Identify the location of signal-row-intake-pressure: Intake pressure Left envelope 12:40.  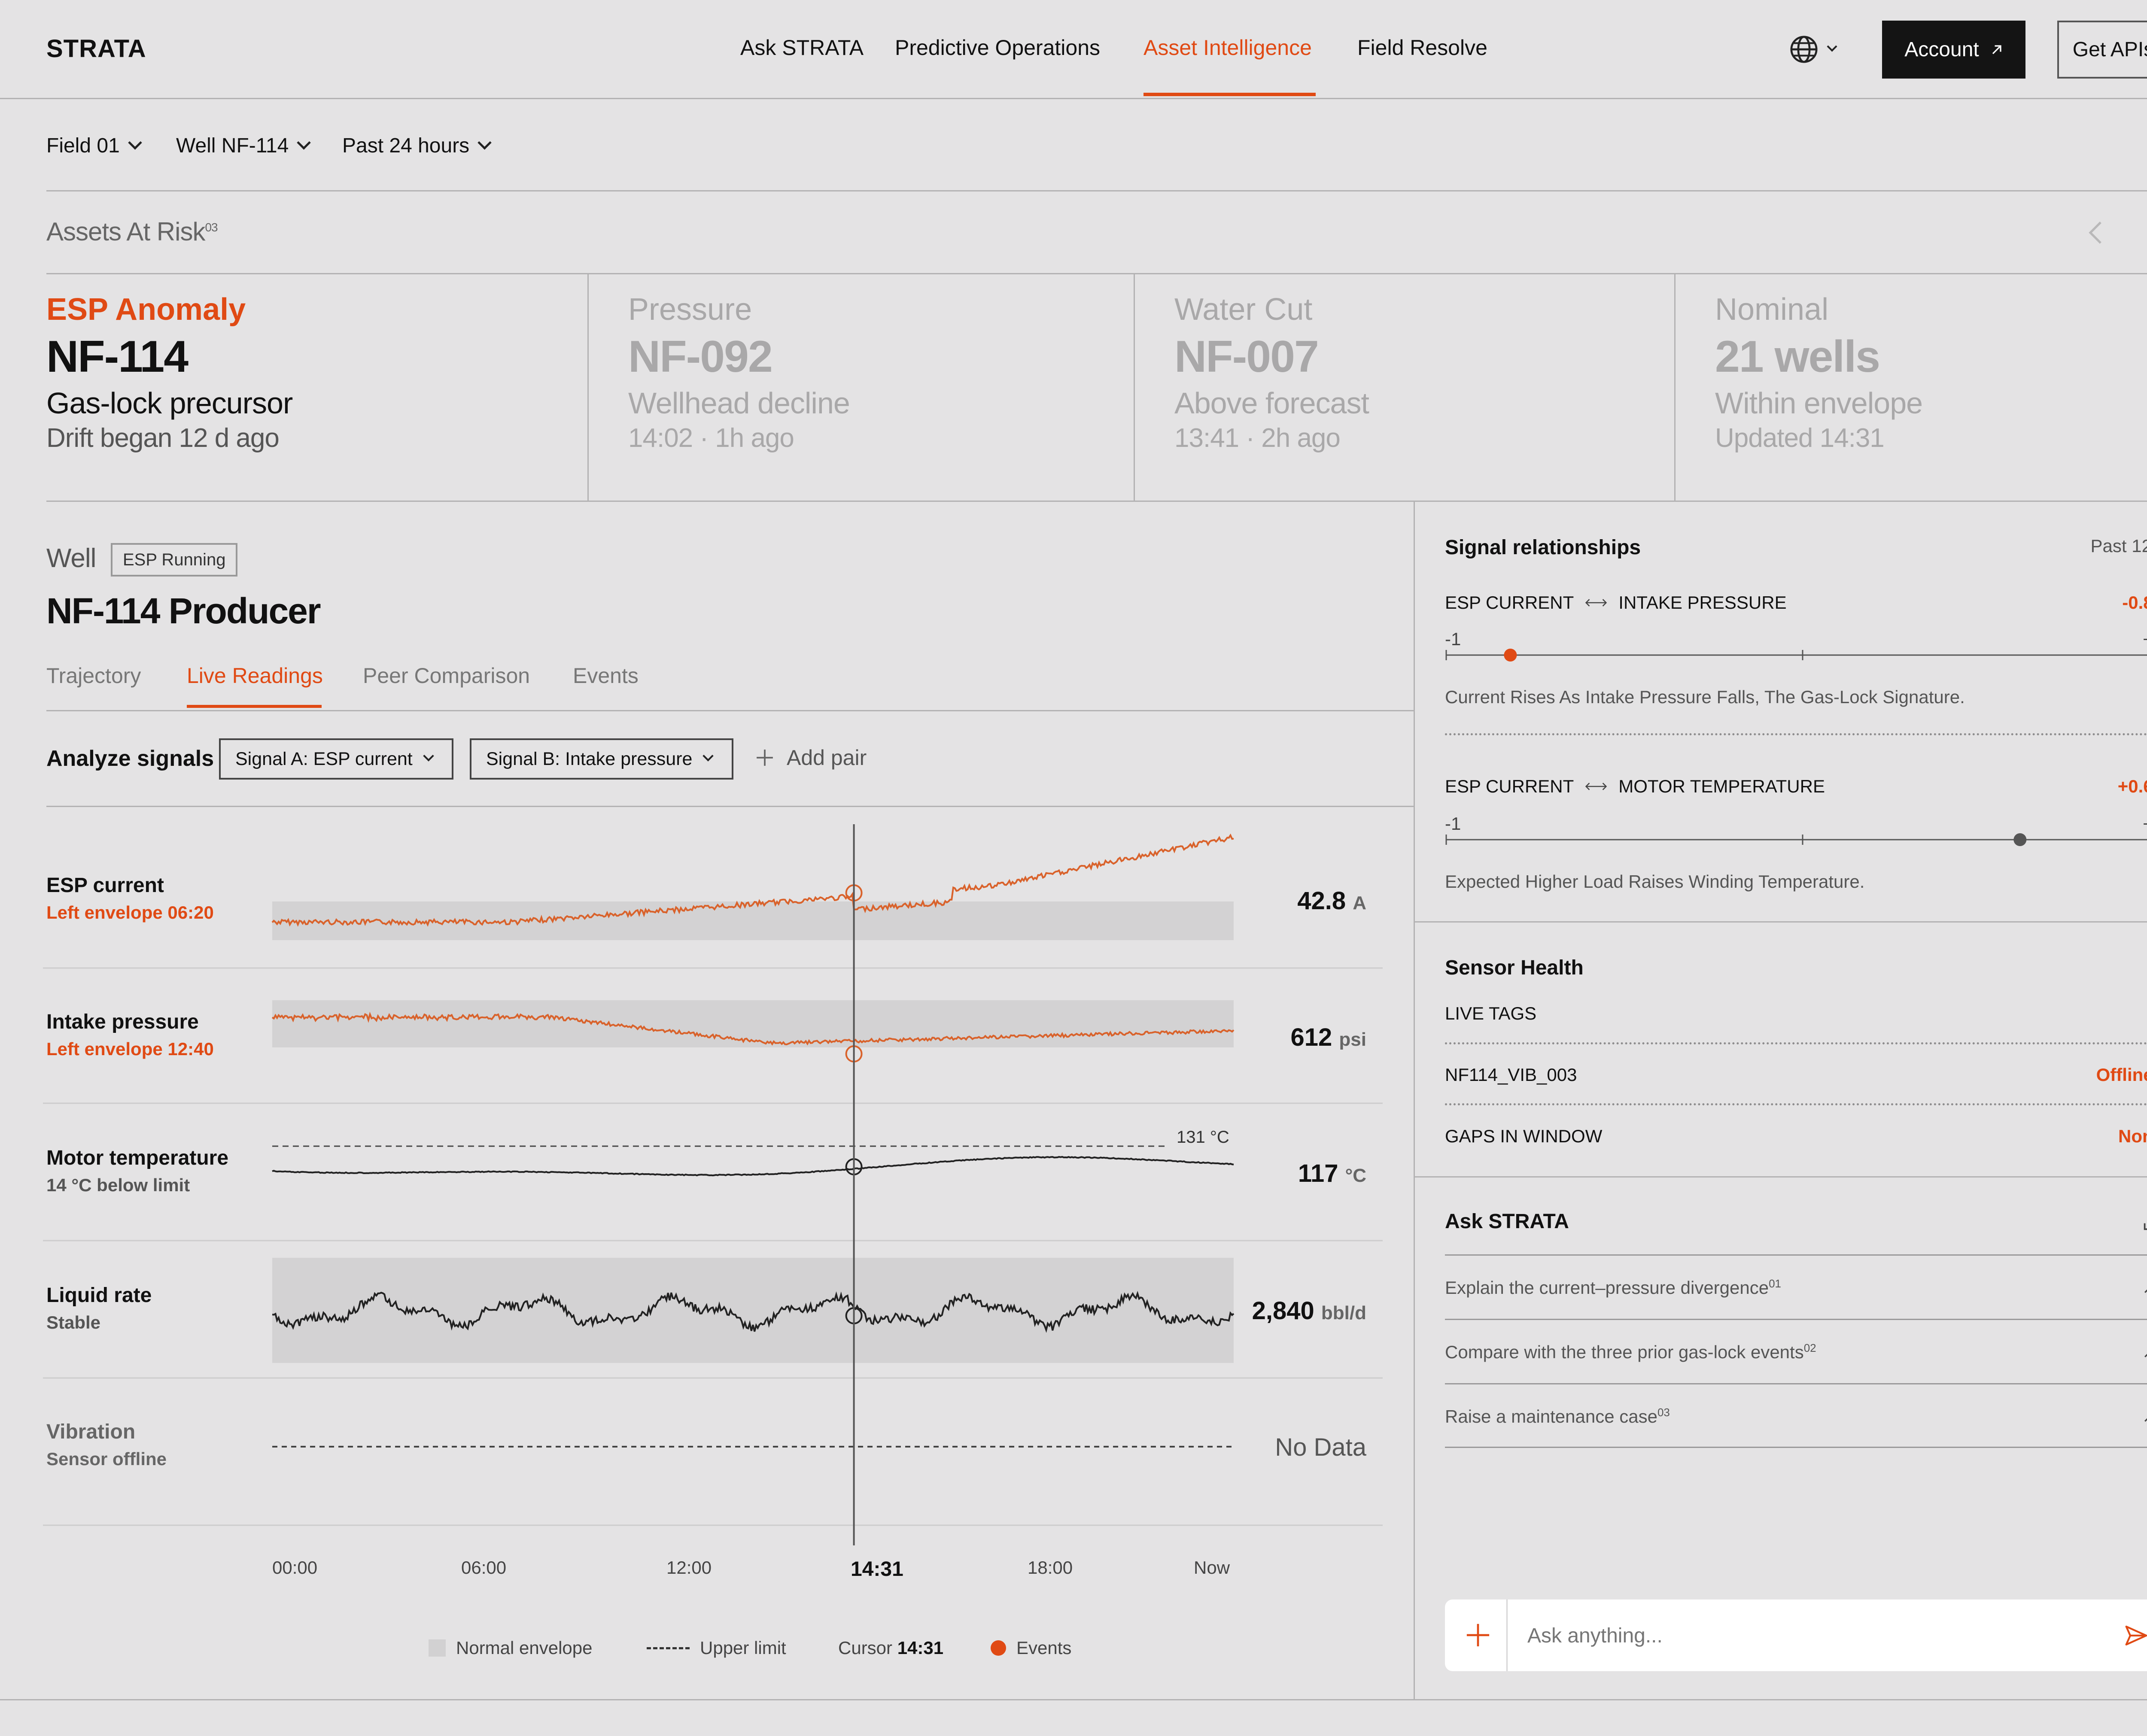
(130, 1034).